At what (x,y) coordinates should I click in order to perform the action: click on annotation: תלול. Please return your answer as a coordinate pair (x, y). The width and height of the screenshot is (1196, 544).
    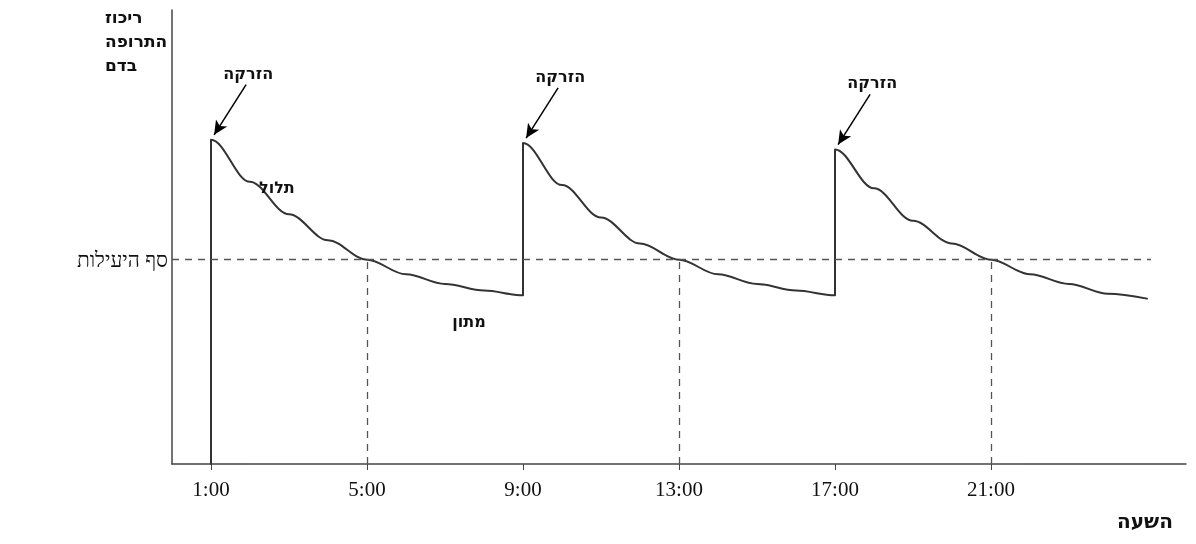
    Looking at the image, I should click on (277, 188).